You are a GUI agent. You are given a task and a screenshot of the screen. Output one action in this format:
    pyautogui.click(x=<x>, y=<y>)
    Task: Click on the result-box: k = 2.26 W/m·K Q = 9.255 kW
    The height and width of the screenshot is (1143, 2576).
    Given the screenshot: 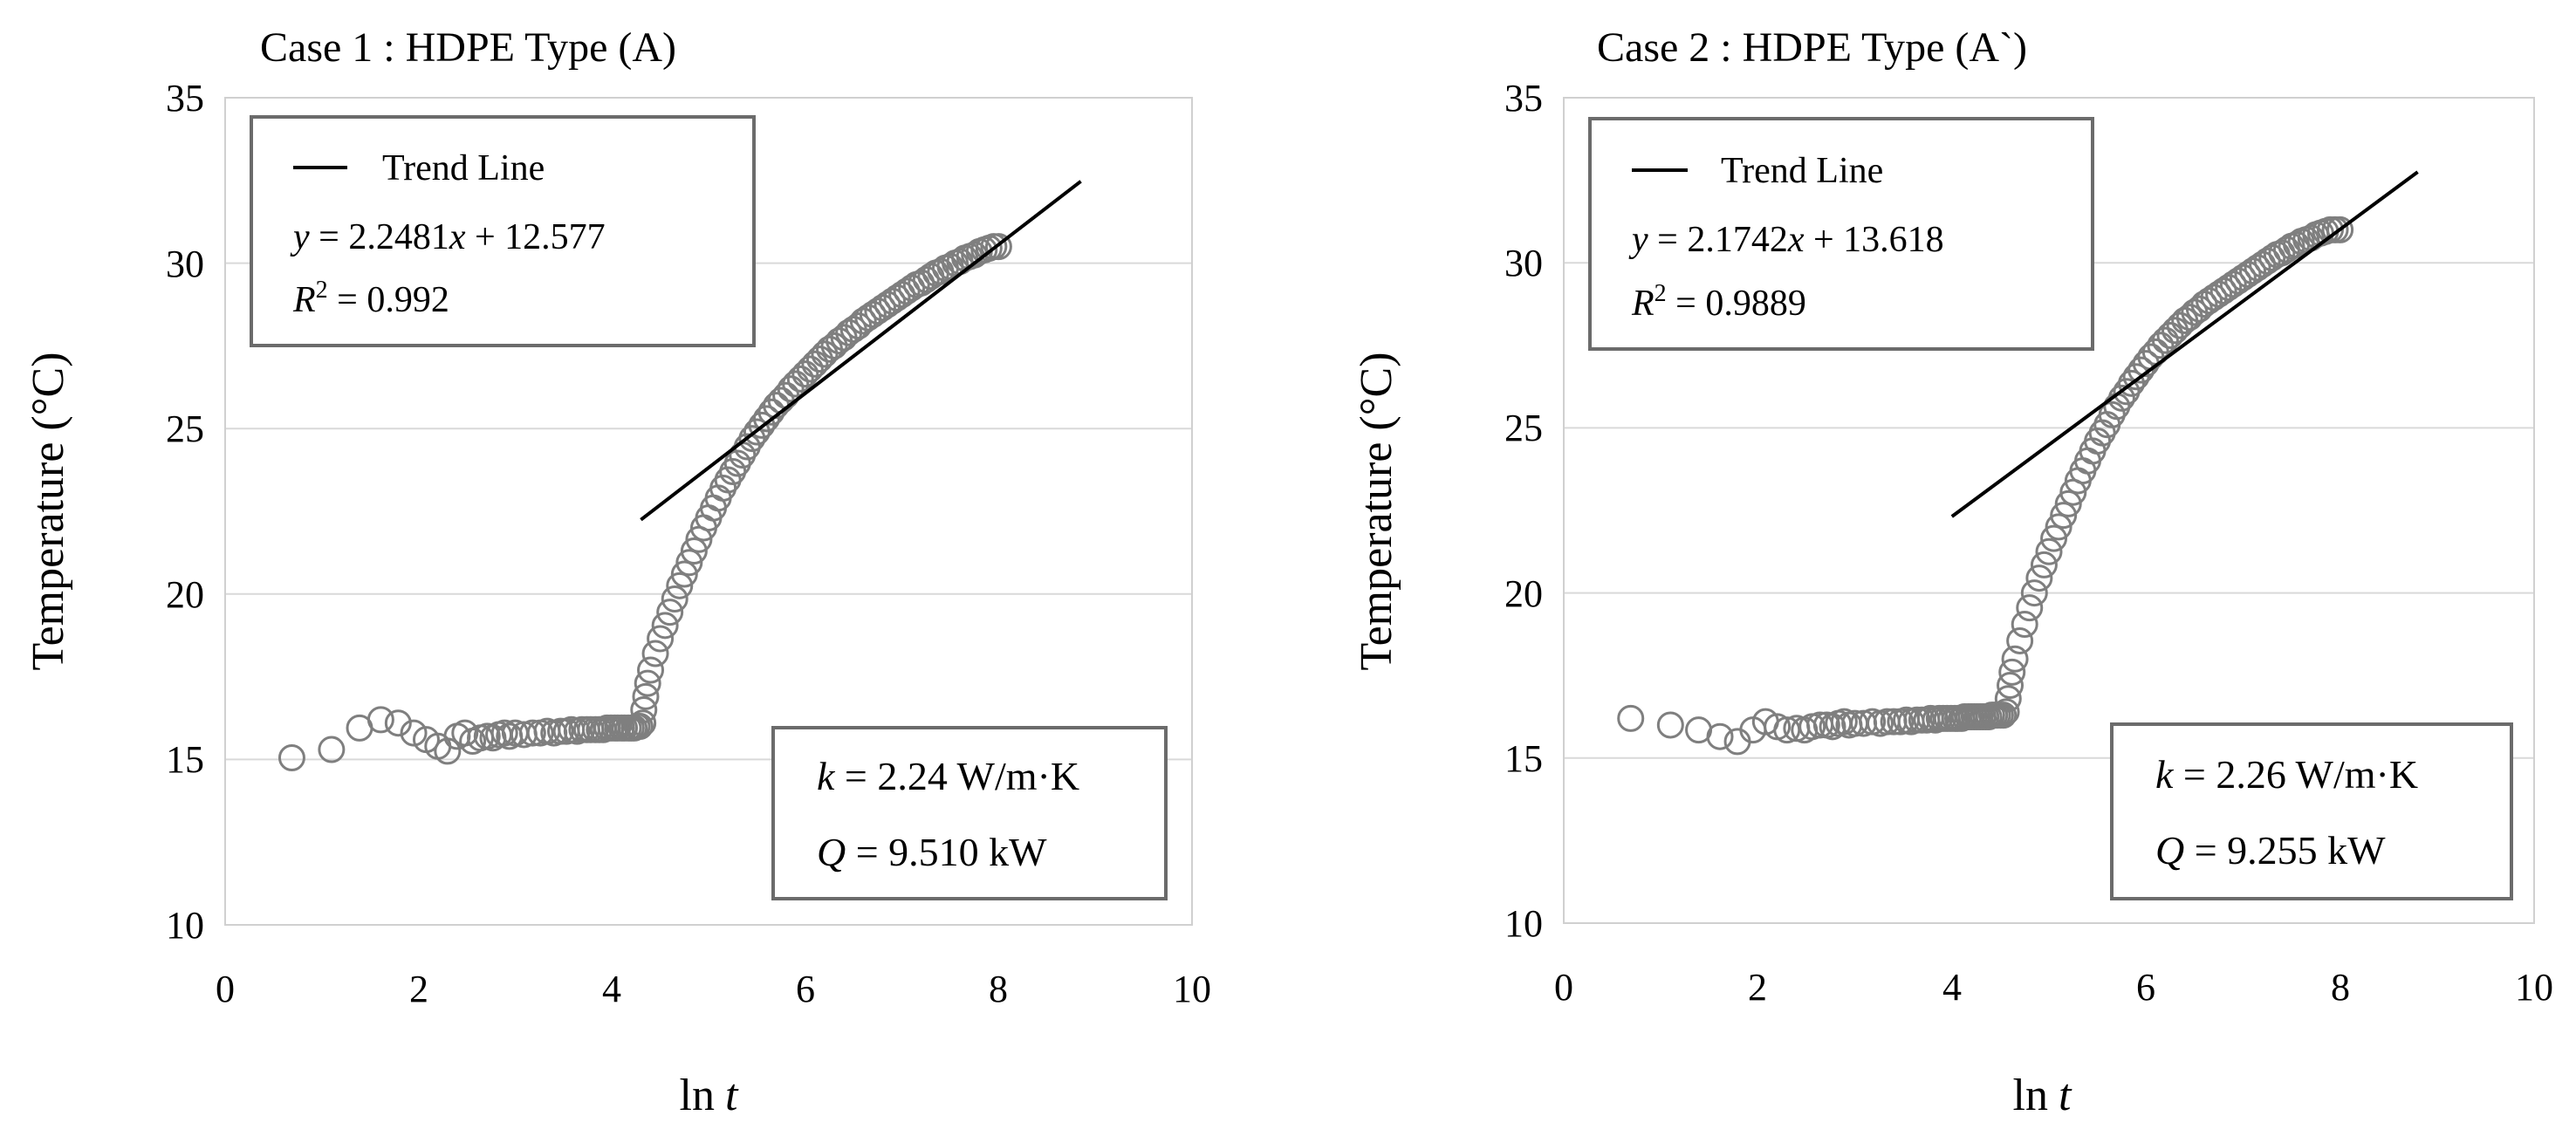 What is the action you would take?
    pyautogui.click(x=2311, y=811)
    